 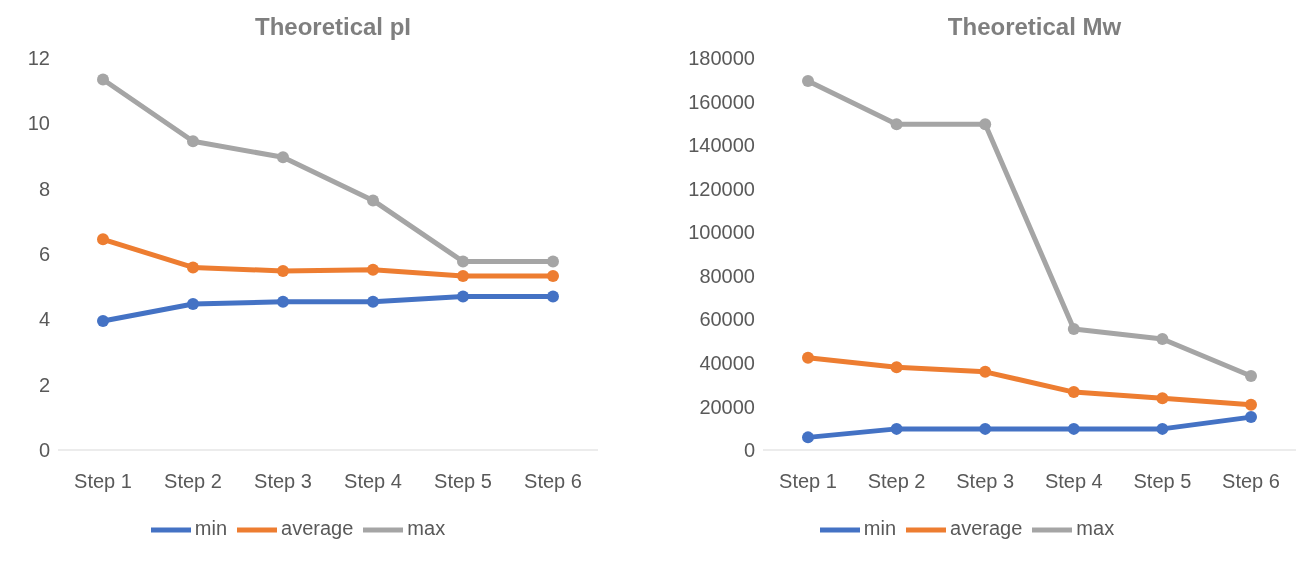 I want to click on y-tick-label: 12, so click(x=38, y=58).